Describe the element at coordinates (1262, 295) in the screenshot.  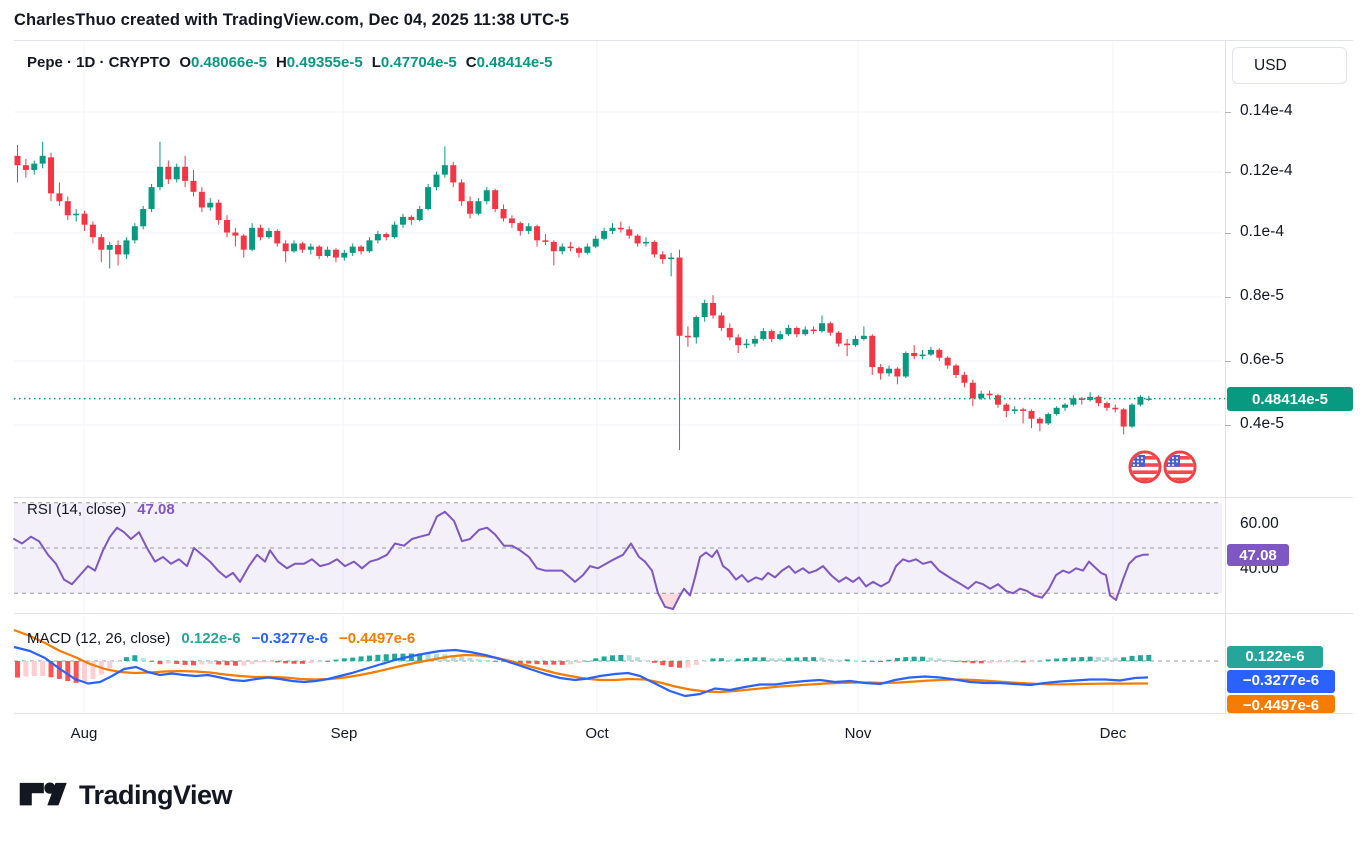
I see `price-scale-label: 0.8e-5` at that location.